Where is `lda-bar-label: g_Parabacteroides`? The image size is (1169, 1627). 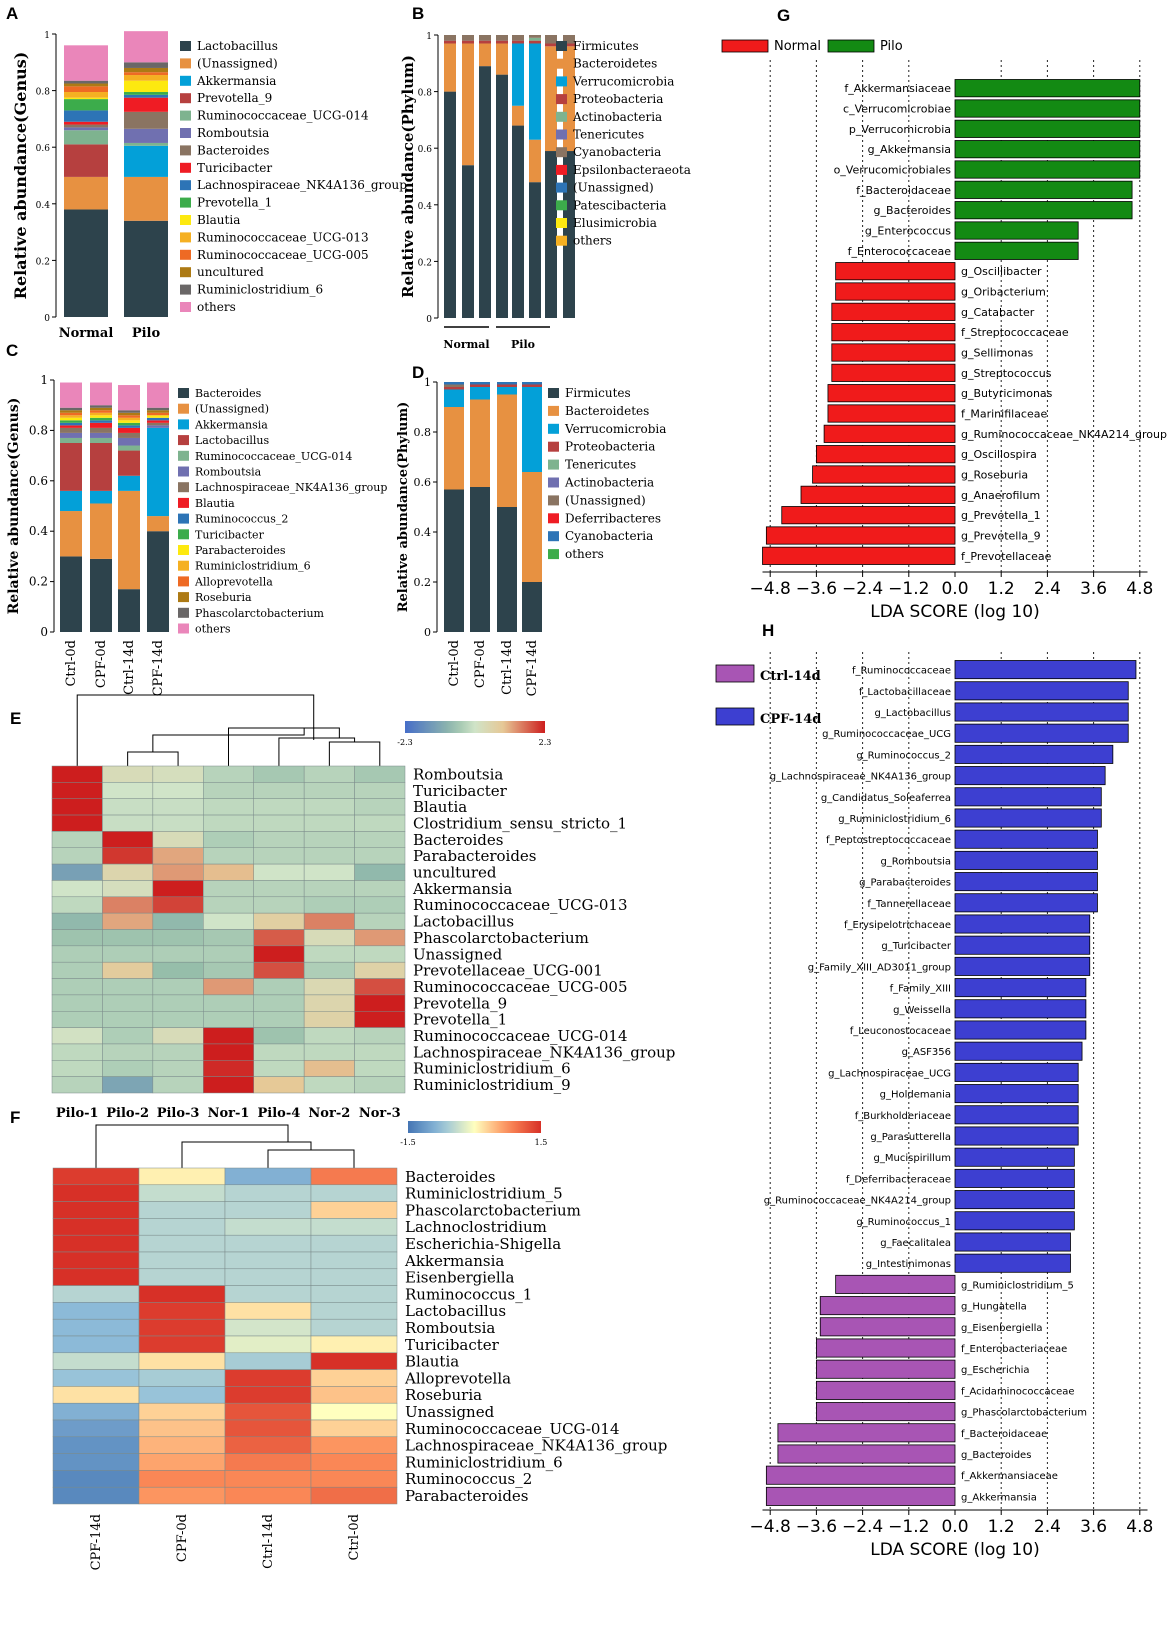
lda-bar-label: g_Parabacteroides is located at coordinates (905, 883).